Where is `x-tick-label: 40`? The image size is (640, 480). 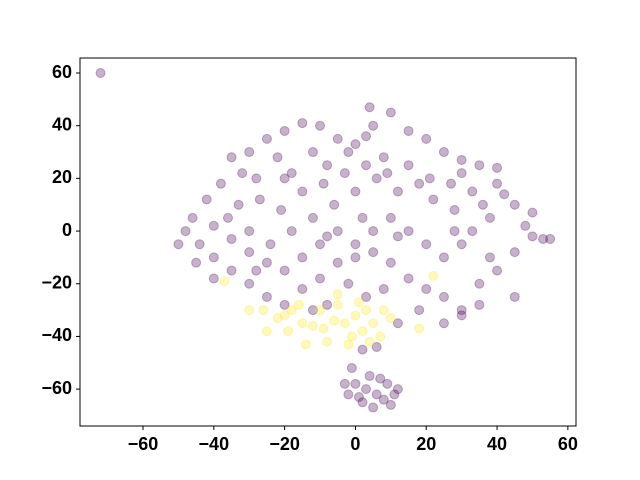 x-tick-label: 40 is located at coordinates (497, 444).